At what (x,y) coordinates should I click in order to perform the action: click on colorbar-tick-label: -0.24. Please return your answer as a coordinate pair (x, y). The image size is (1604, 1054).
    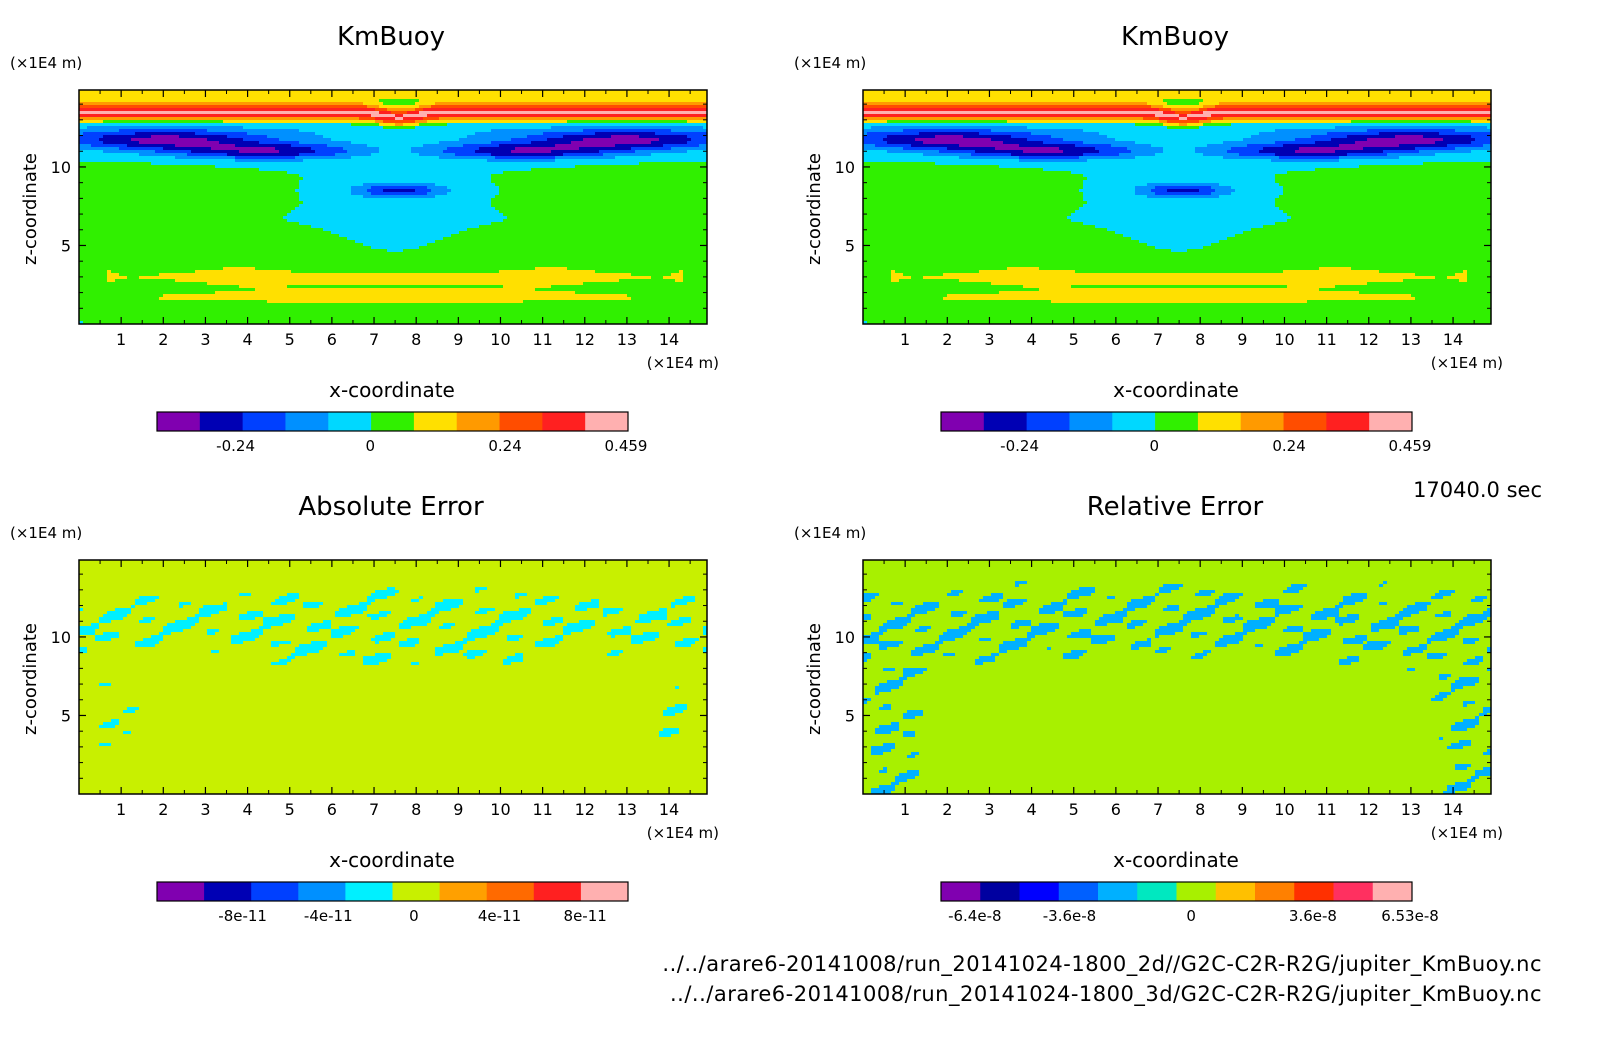
    Looking at the image, I should click on (1019, 446).